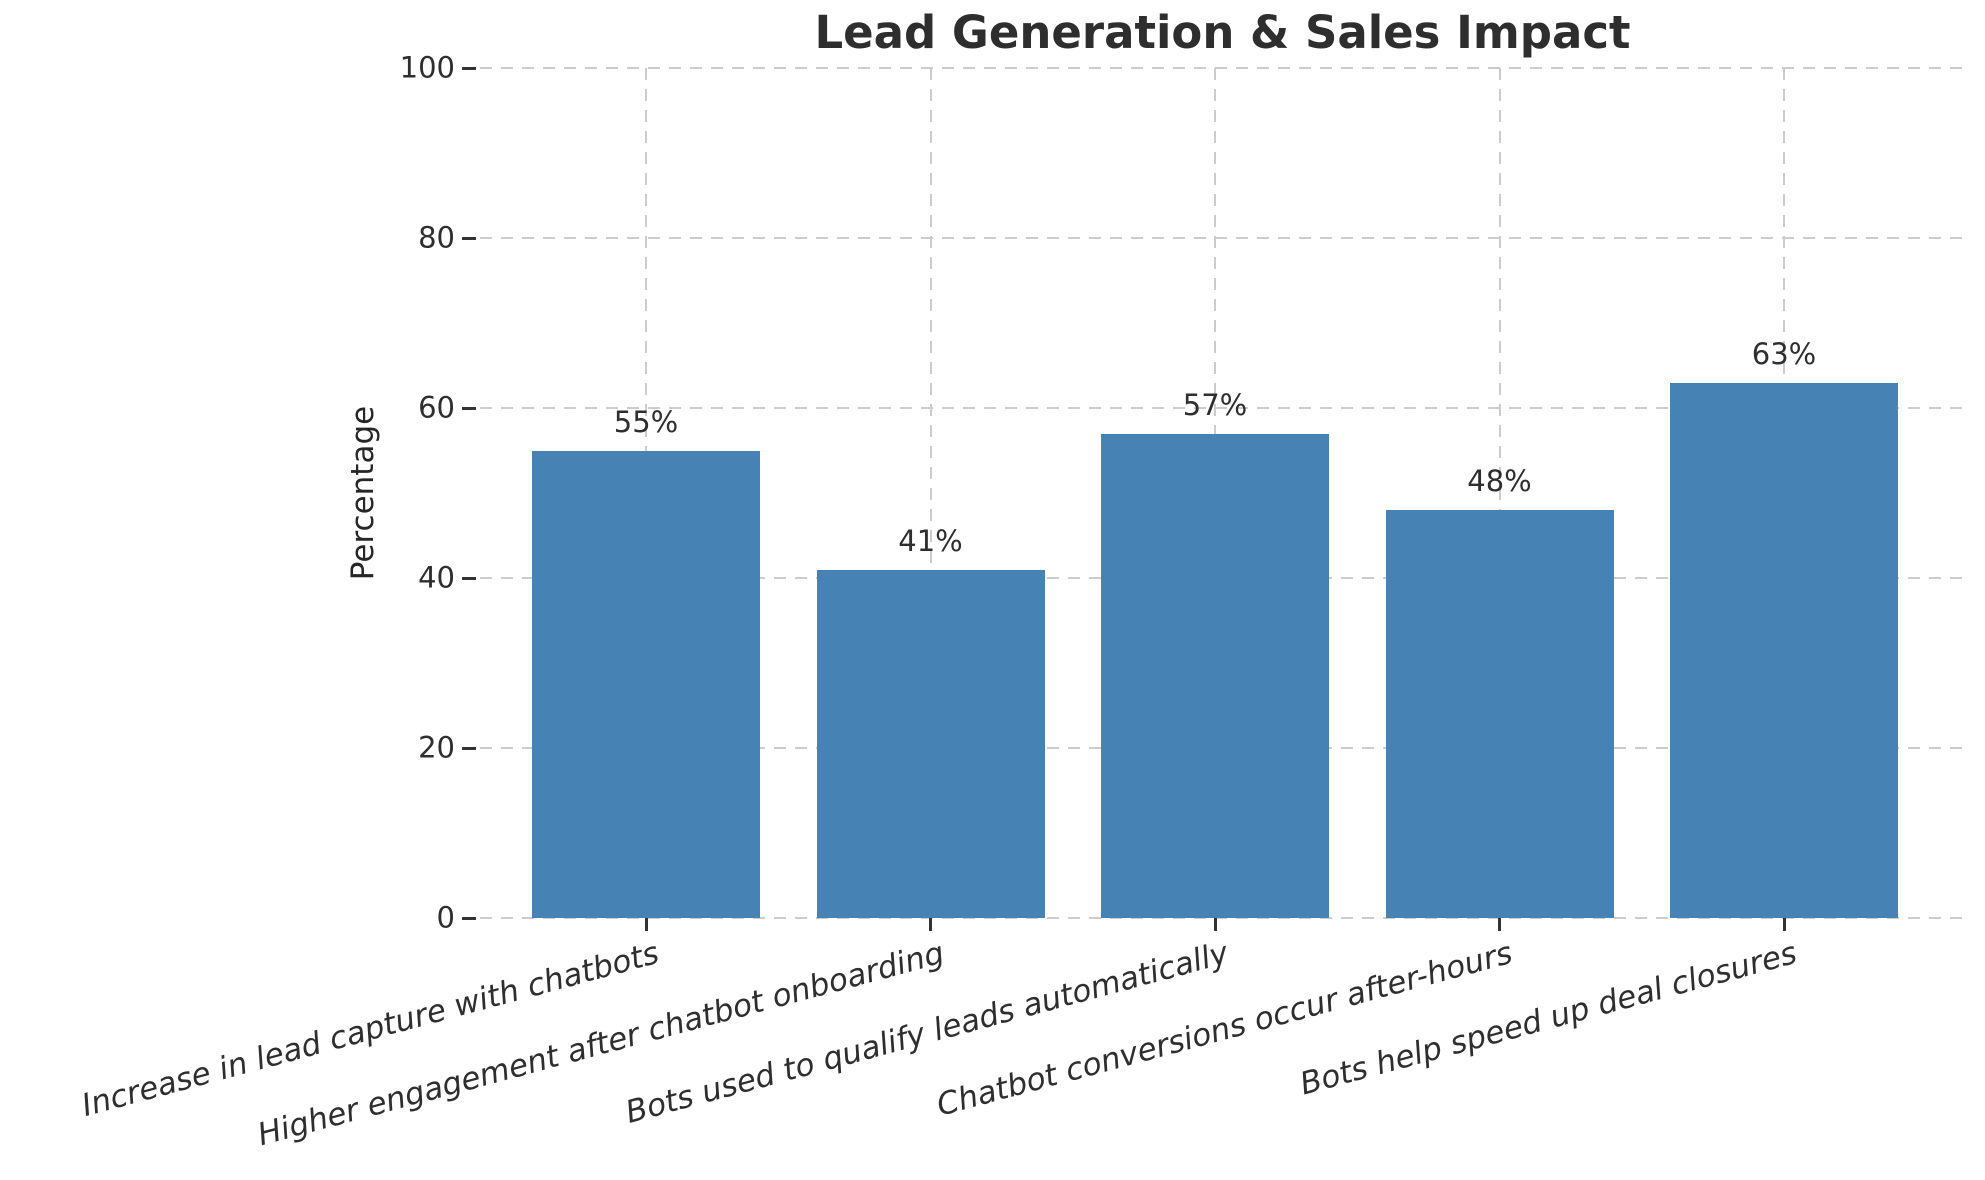 This screenshot has width=1985, height=1180. I want to click on bar-value-label: 48%, so click(1499, 481).